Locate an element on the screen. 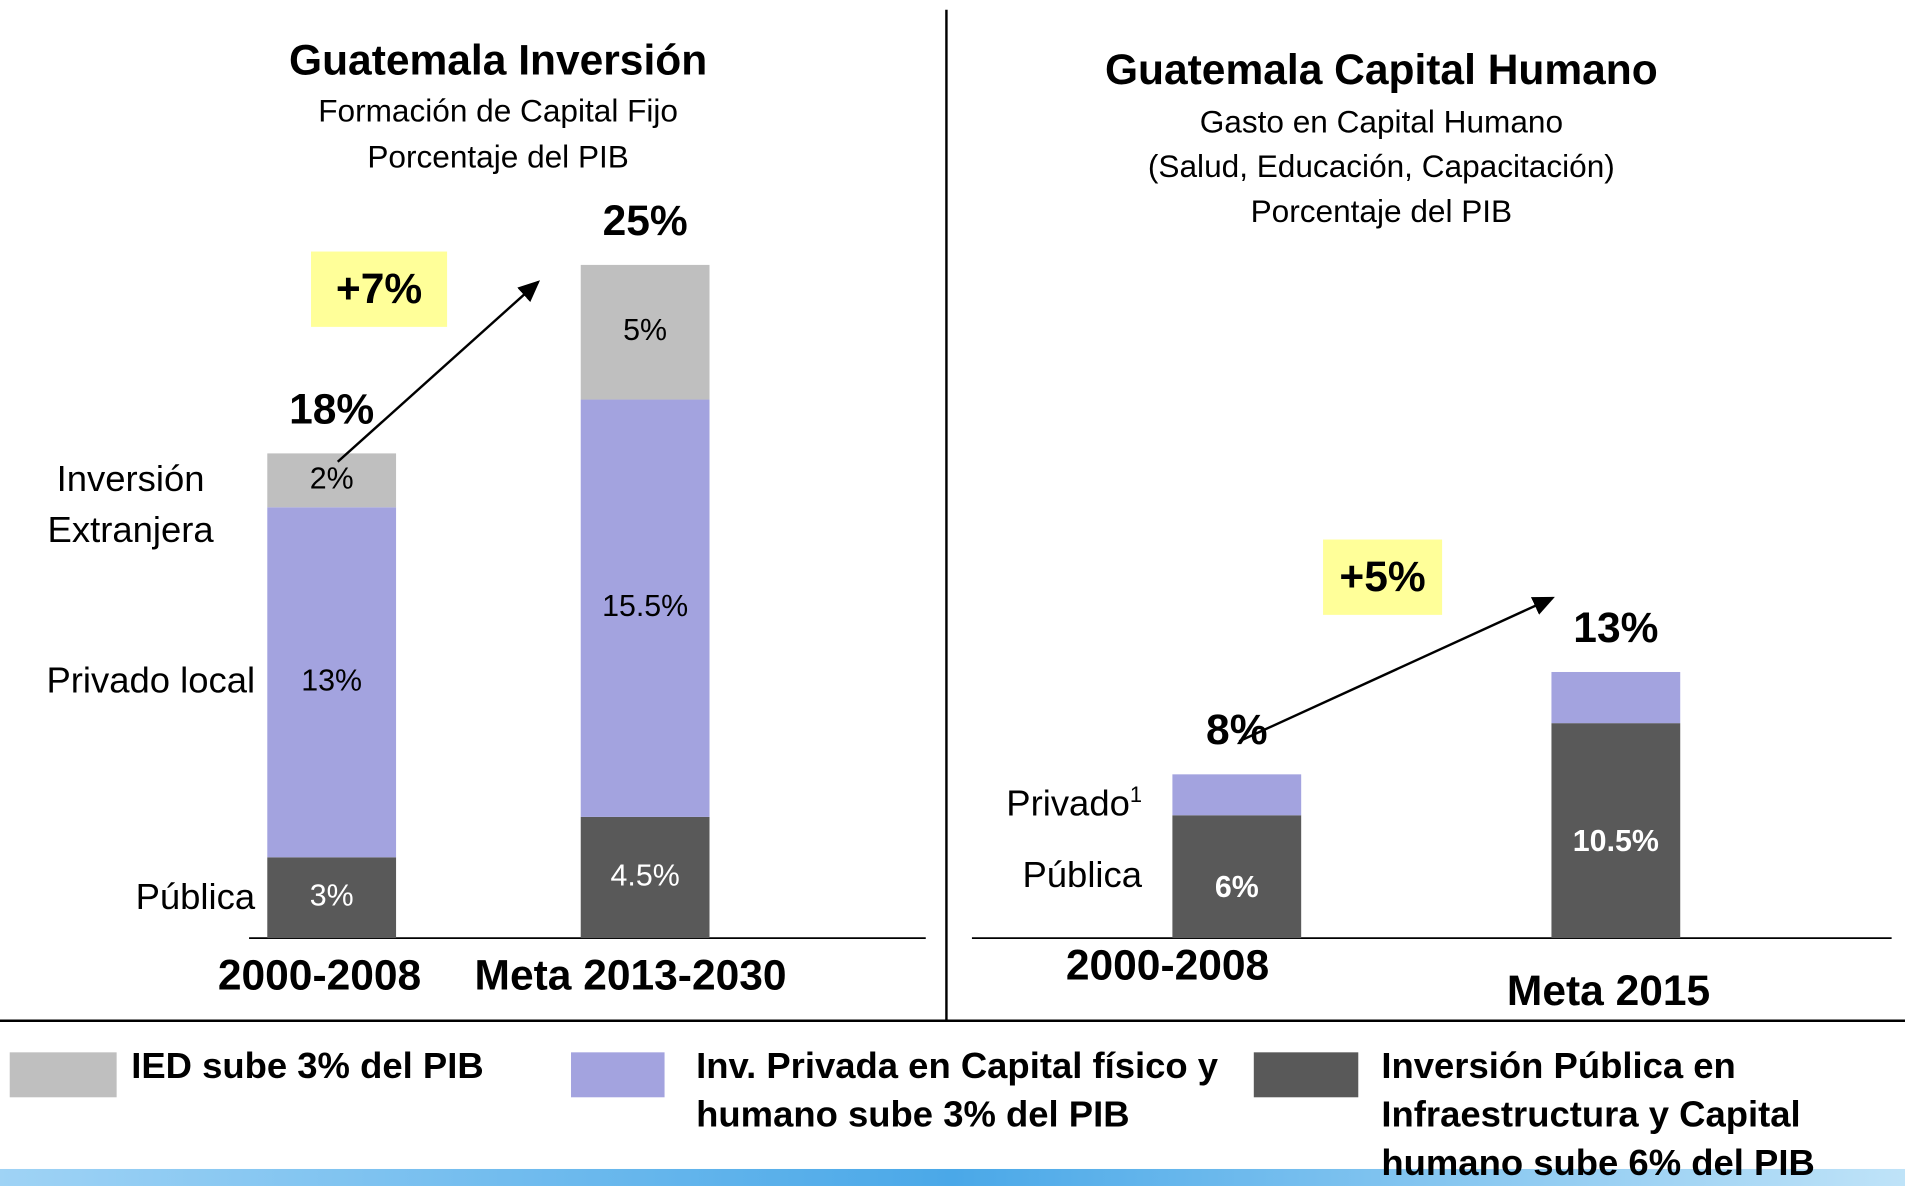 The image size is (1905, 1188). series-name: Privado local is located at coordinates (150, 682).